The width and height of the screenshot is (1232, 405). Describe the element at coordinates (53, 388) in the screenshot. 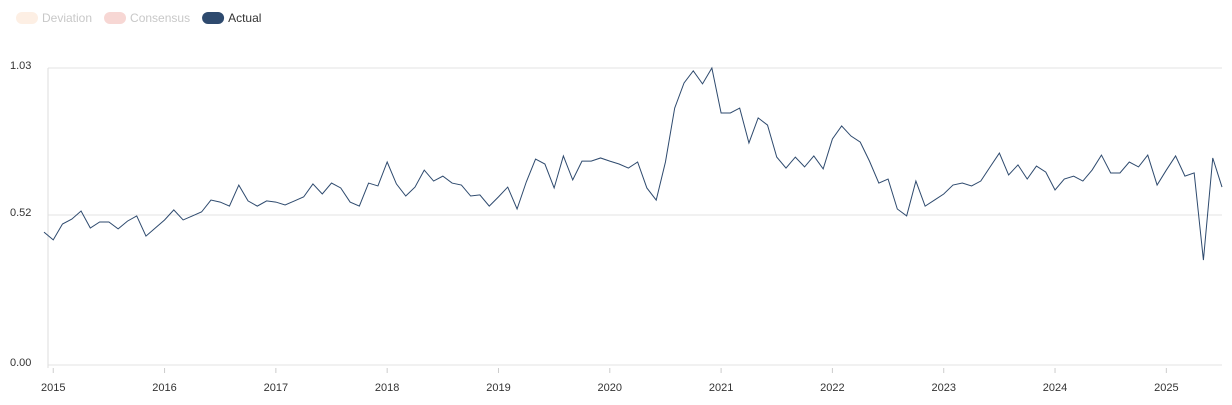

I see `x-tick-label: 2015` at that location.